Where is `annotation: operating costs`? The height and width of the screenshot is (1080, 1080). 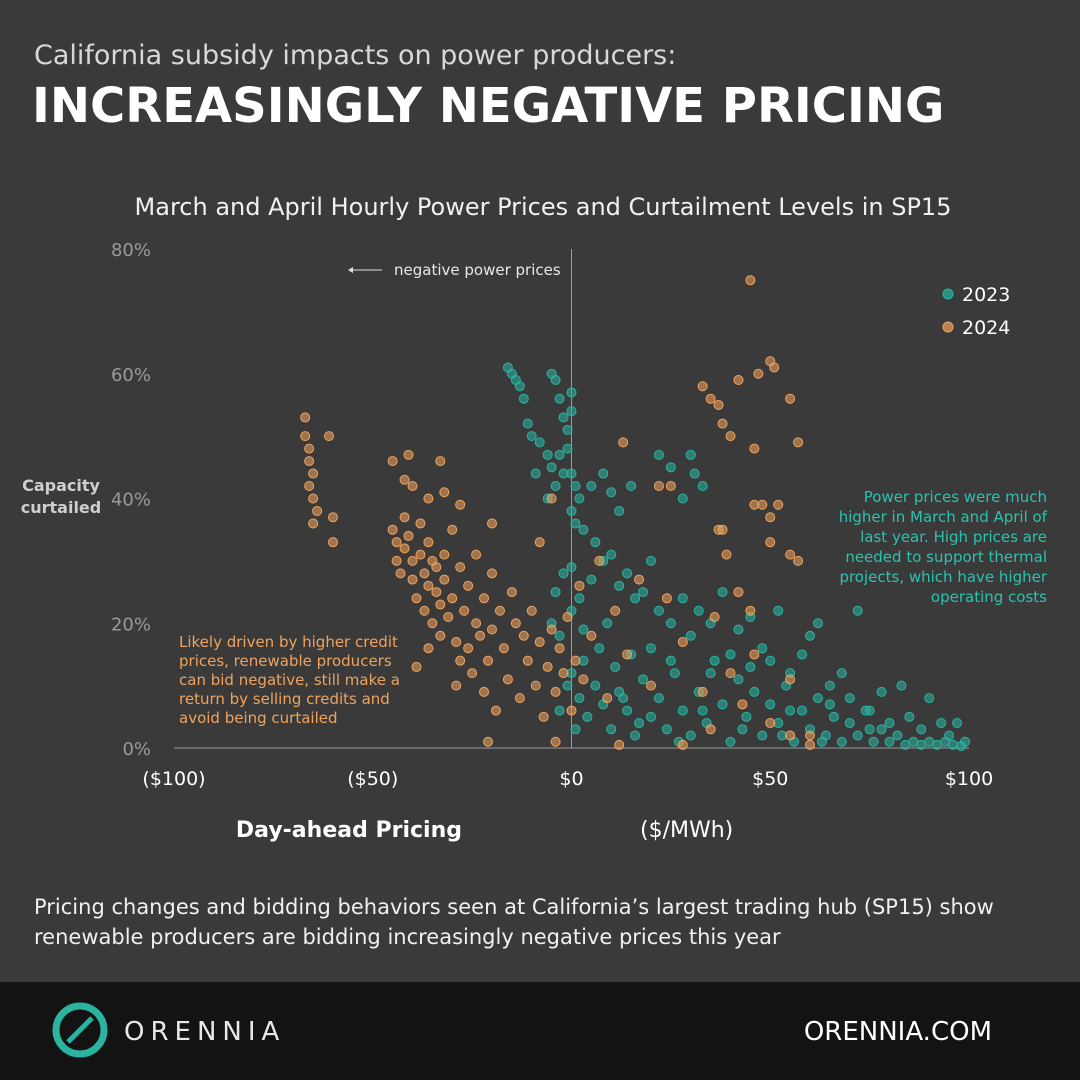 annotation: operating costs is located at coordinates (989, 597).